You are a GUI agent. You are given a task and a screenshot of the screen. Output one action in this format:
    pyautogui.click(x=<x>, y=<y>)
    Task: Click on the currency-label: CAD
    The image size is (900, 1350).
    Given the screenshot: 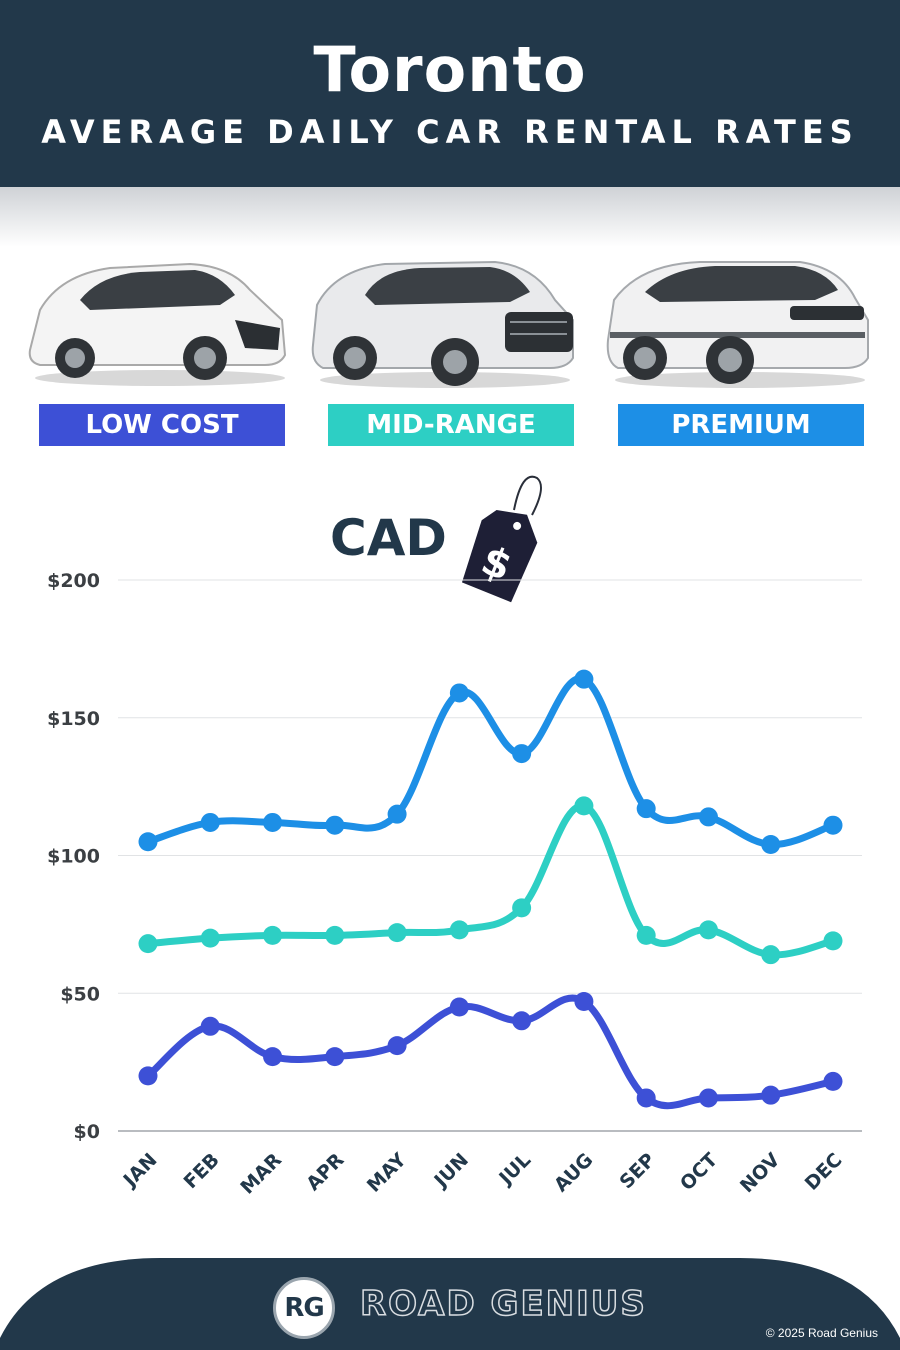 What is the action you would take?
    pyautogui.click(x=388, y=538)
    